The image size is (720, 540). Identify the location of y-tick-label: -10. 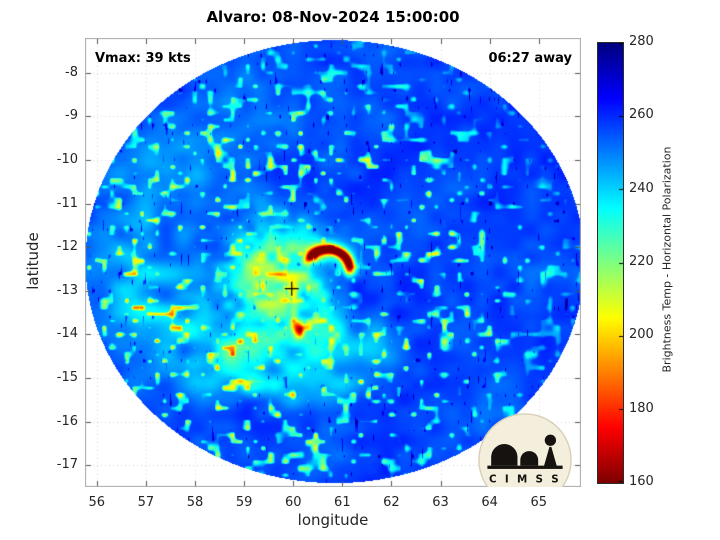
(67, 160).